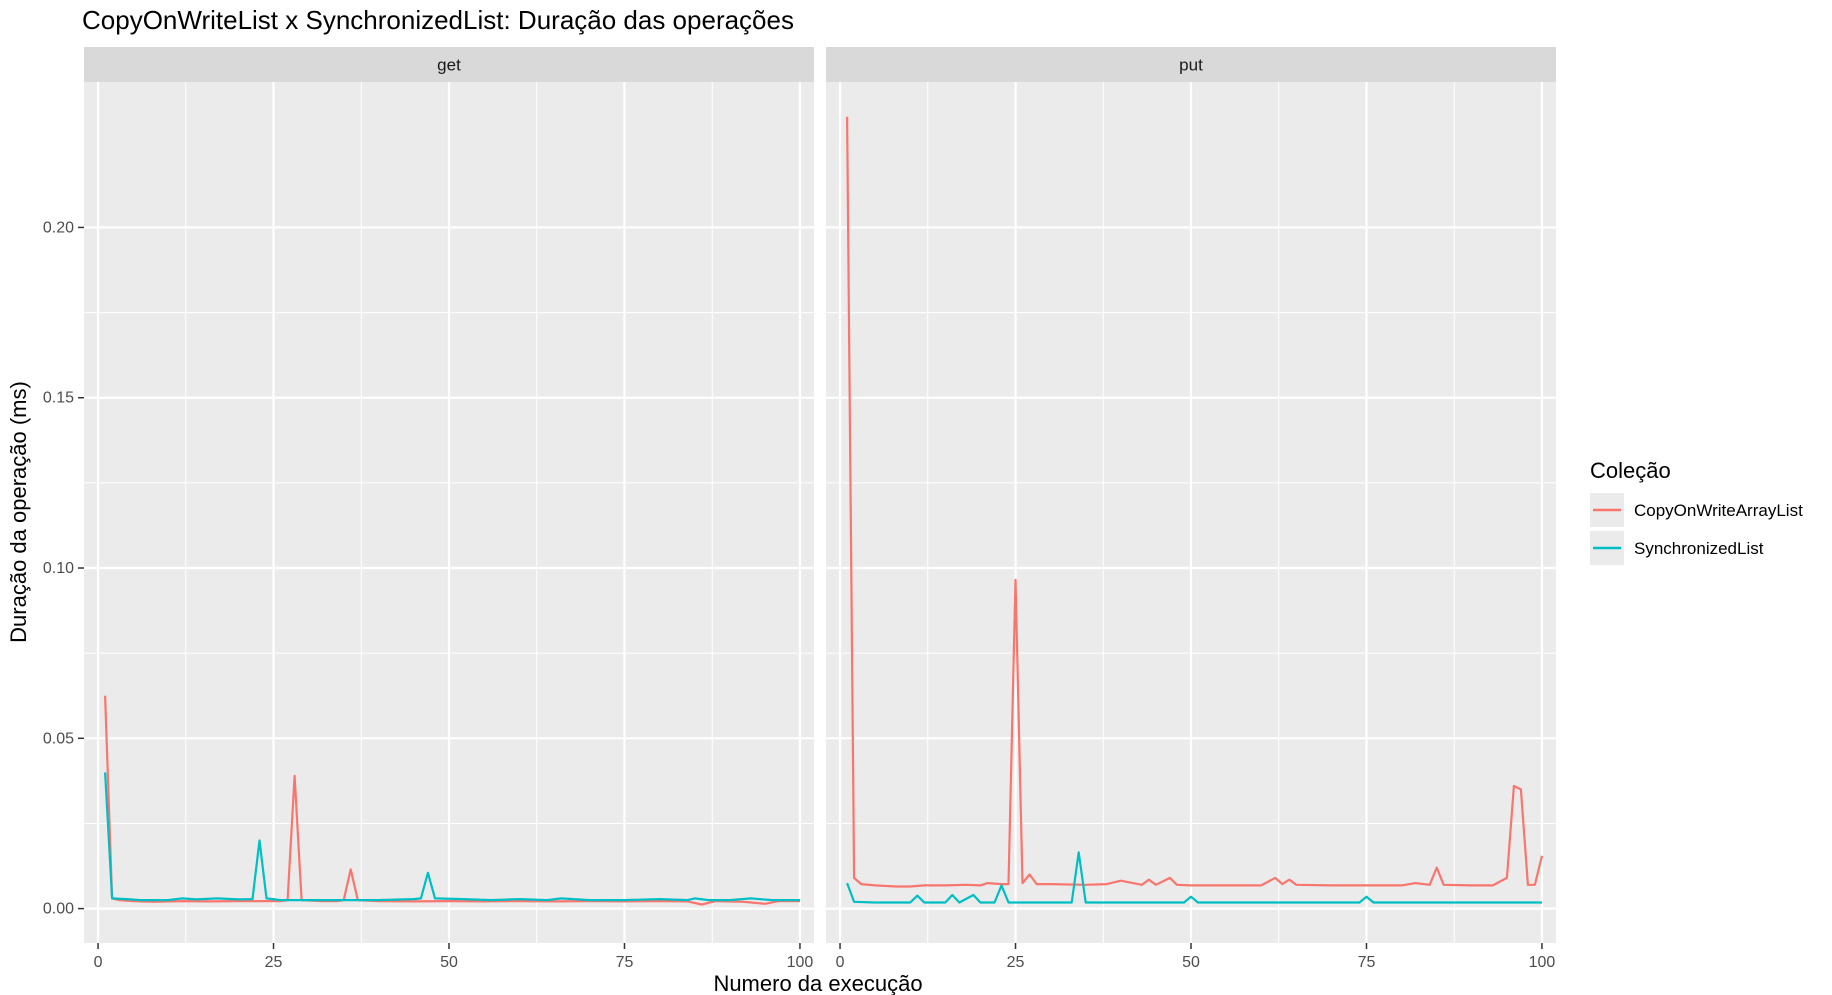  What do you see at coordinates (18, 512) in the screenshot?
I see `y-axis-title: Duração da operação (ms)` at bounding box center [18, 512].